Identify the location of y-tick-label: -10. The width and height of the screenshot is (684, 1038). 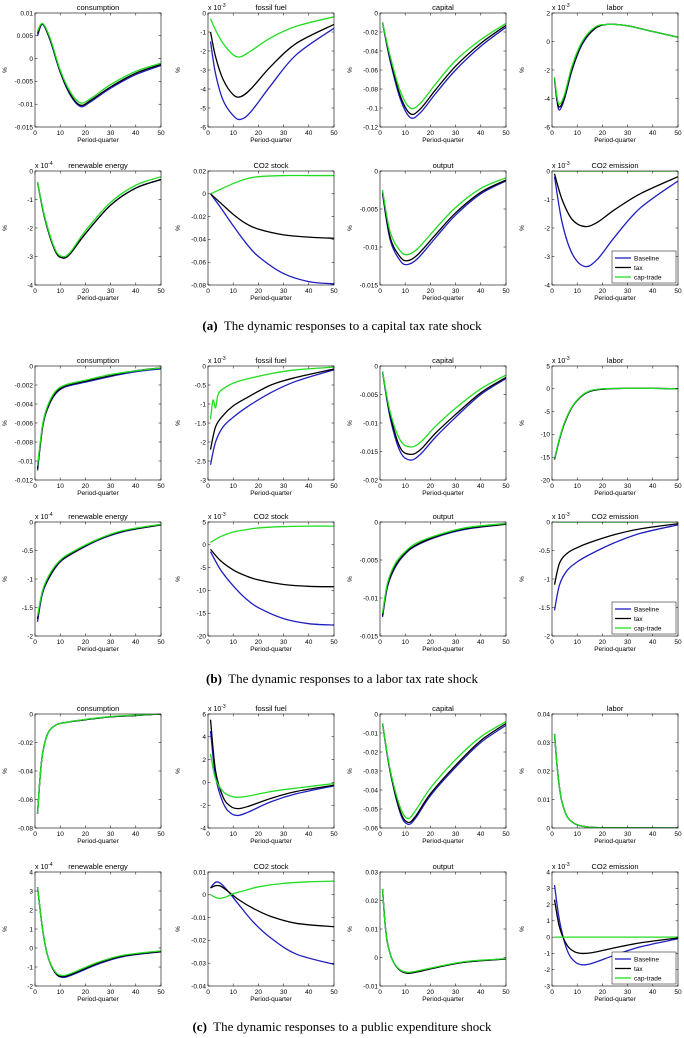
(546, 435).